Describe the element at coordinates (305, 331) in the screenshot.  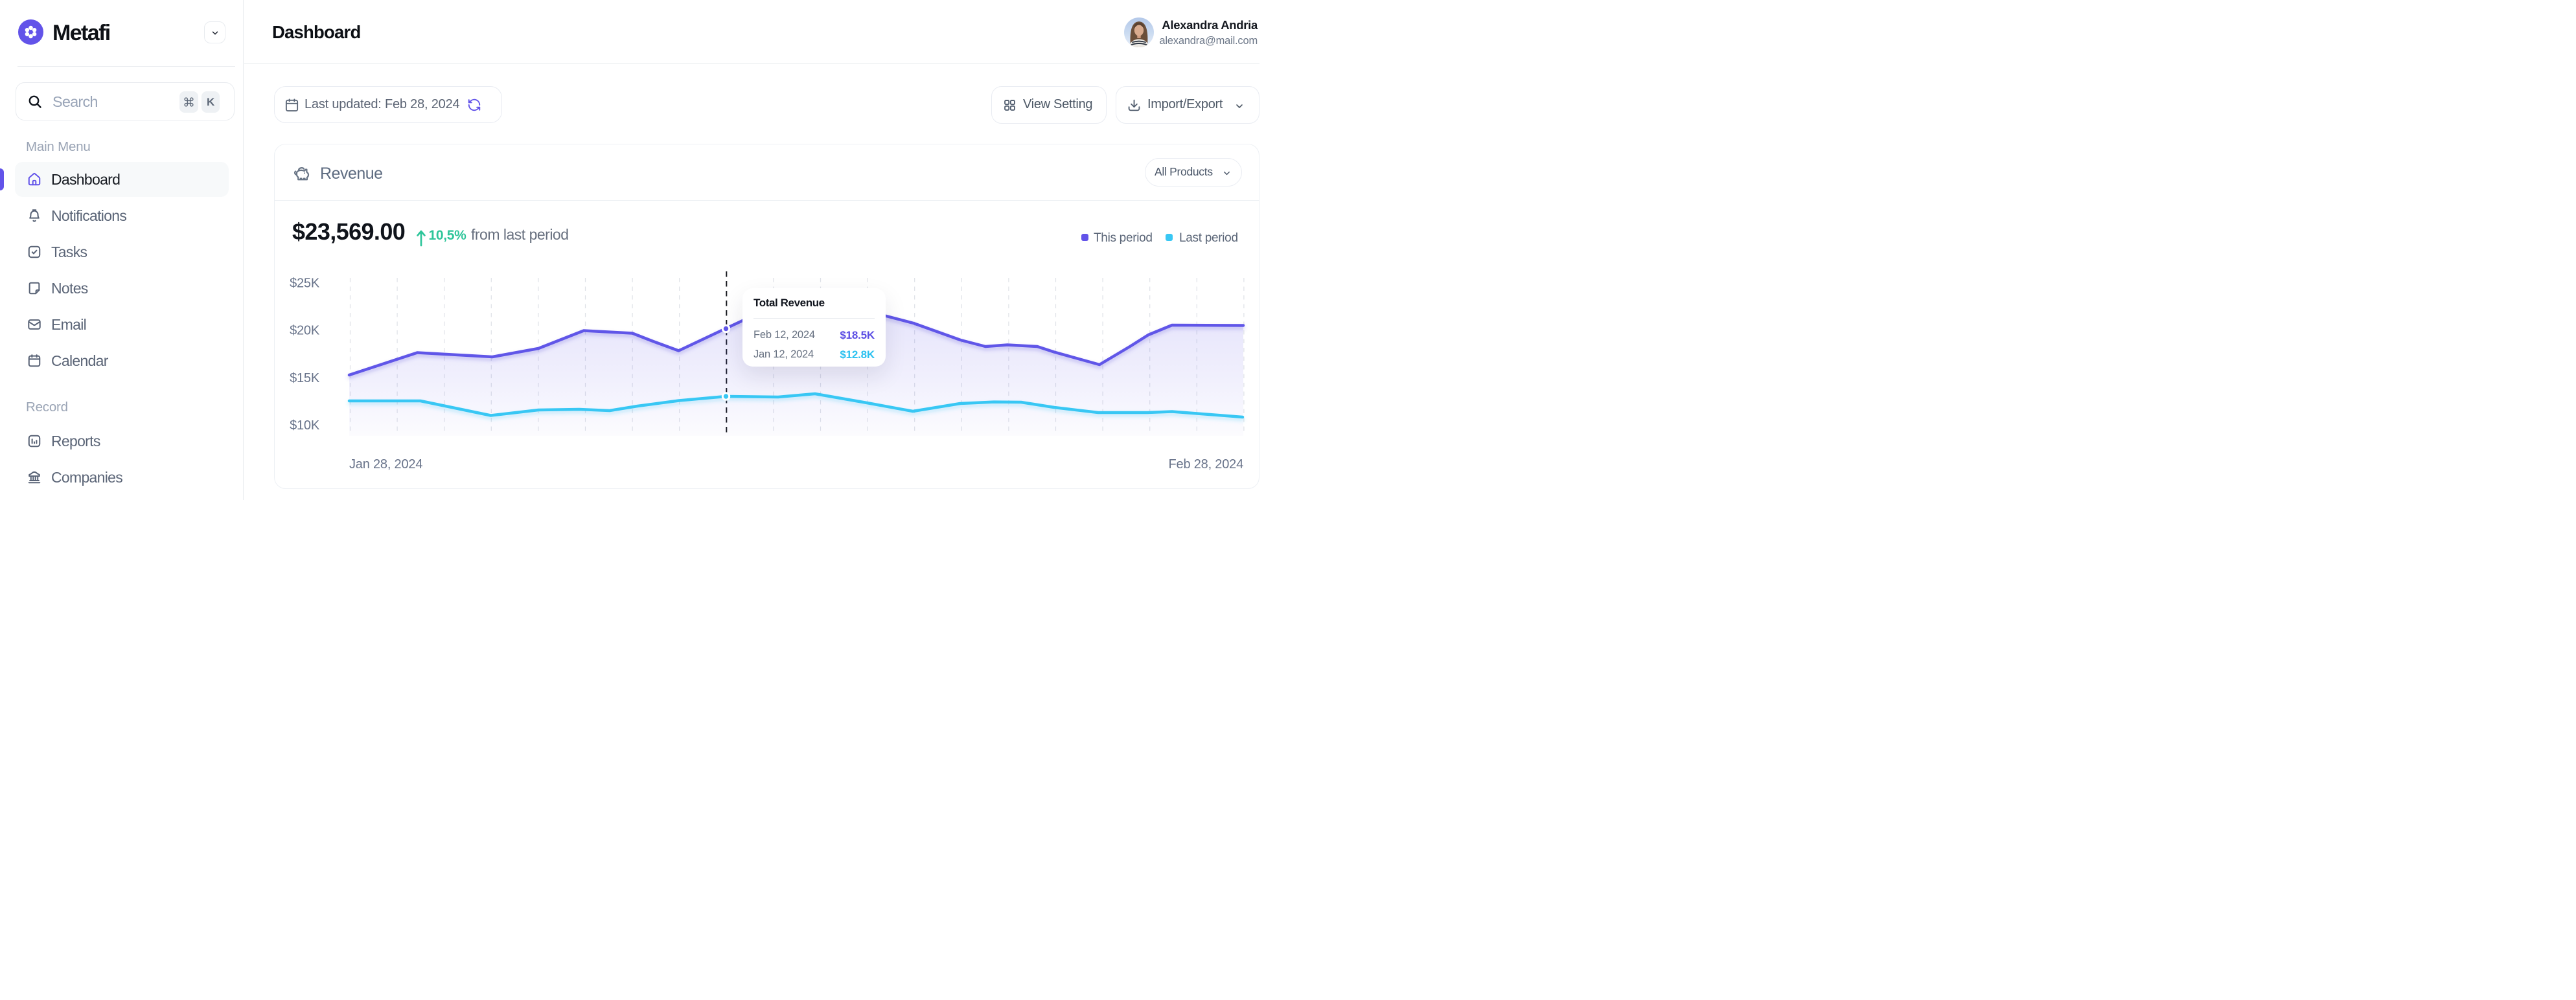
I see `svg-text: $20K` at that location.